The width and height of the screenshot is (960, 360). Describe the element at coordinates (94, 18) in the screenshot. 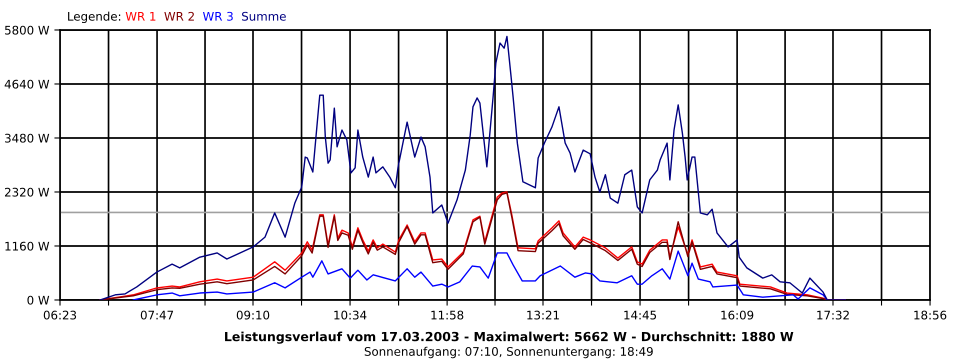

I see `legend-title: Legende:` at that location.